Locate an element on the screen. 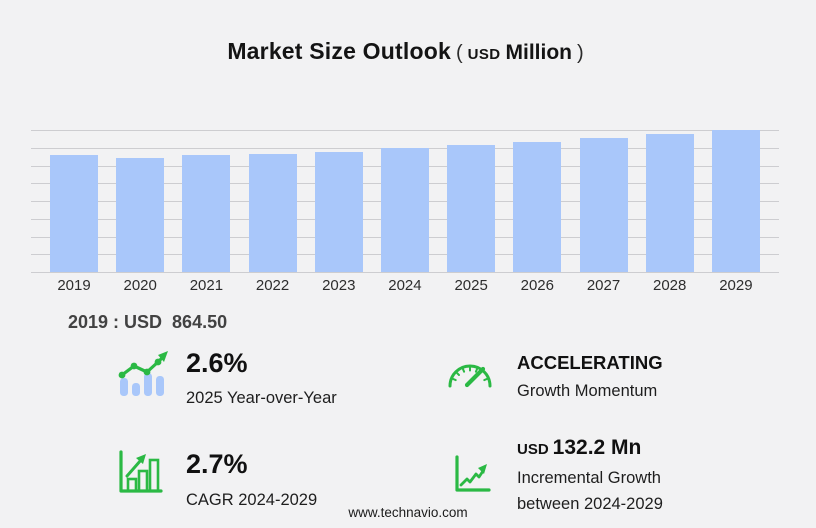 This screenshot has height=528, width=816. title-paren-close: ) is located at coordinates (580, 53).